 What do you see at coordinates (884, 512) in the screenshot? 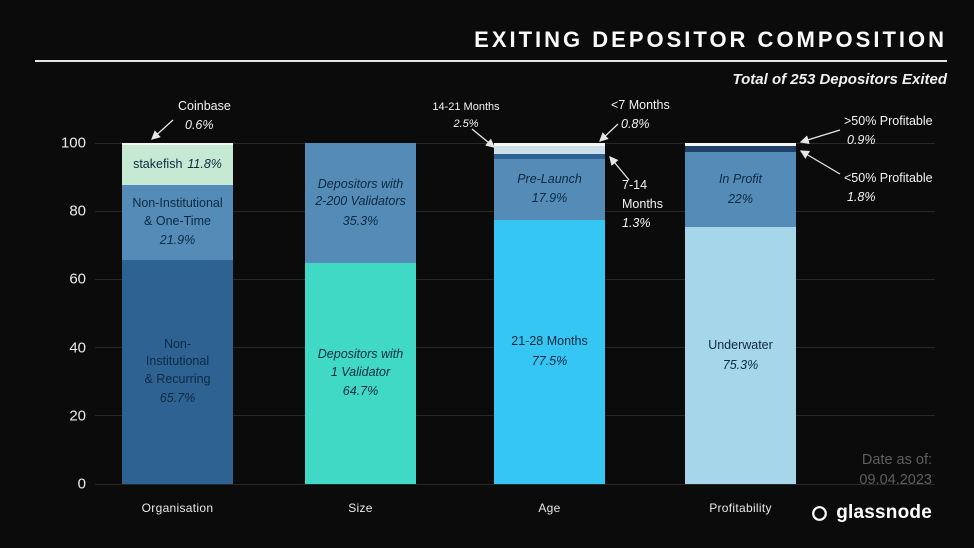
I see `brand-wordmark: glassnode` at bounding box center [884, 512].